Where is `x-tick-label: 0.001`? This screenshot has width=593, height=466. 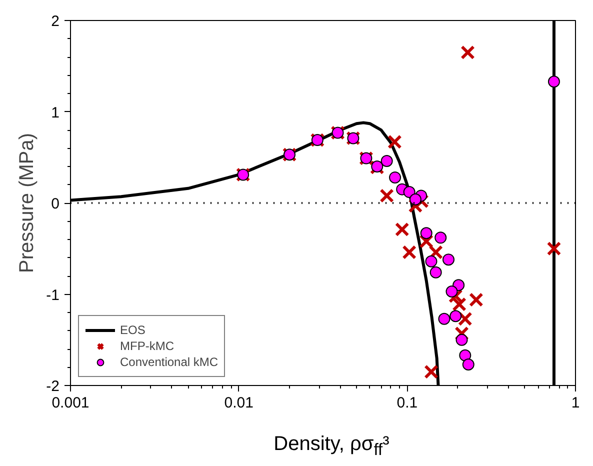
x-tick-label: 0.001 is located at coordinates (71, 403).